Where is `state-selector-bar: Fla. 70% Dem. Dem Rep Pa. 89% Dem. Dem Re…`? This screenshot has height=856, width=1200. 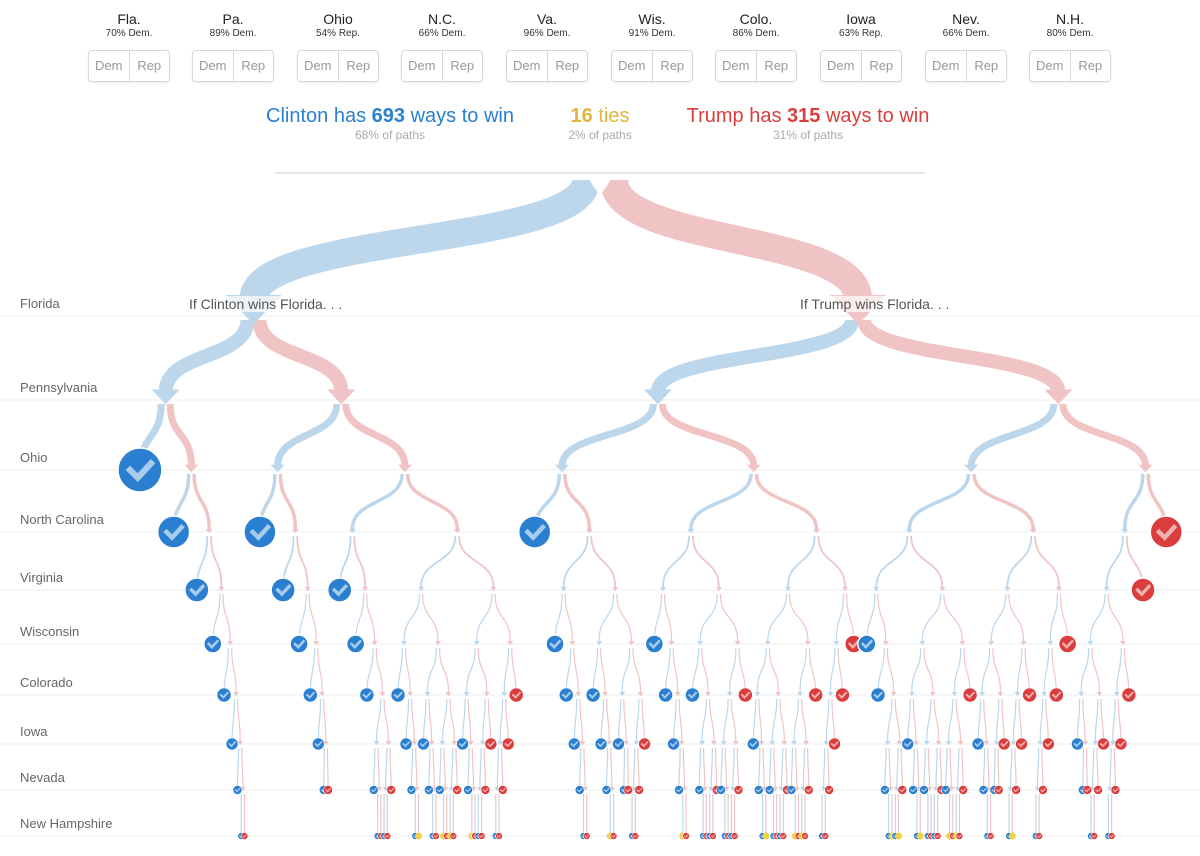 state-selector-bar: Fla. 70% Dem. Dem Rep Pa. 89% Dem. Dem Re… is located at coordinates (600, 45).